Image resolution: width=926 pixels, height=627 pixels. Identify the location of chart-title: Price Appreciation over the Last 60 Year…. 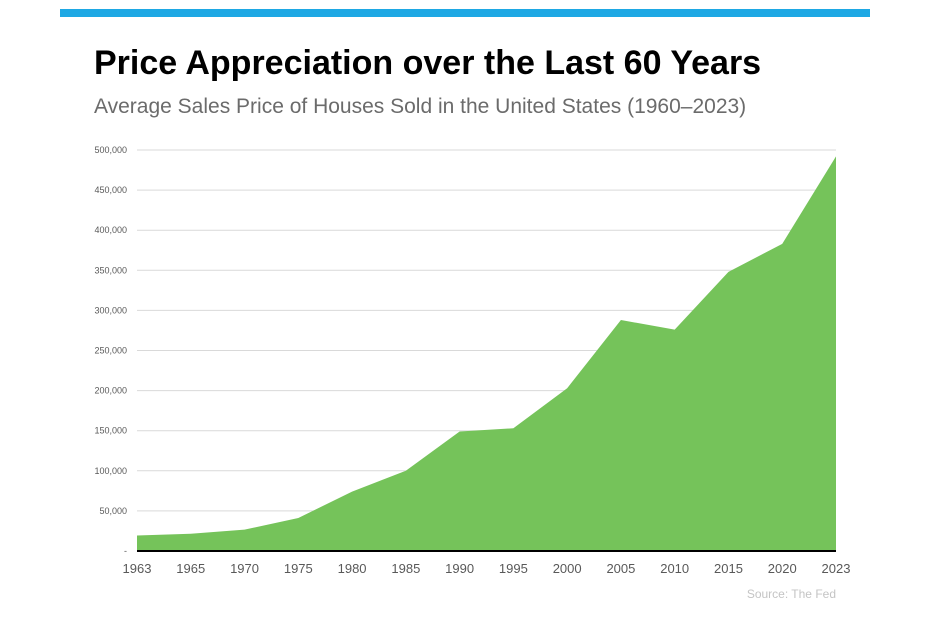
(428, 63).